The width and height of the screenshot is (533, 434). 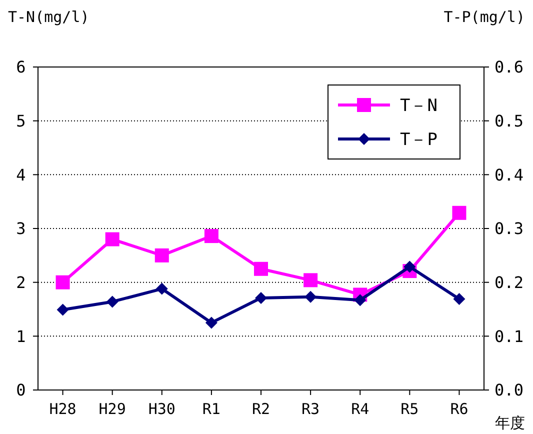 What do you see at coordinates (21, 228) in the screenshot?
I see `y-tick-label: 3` at bounding box center [21, 228].